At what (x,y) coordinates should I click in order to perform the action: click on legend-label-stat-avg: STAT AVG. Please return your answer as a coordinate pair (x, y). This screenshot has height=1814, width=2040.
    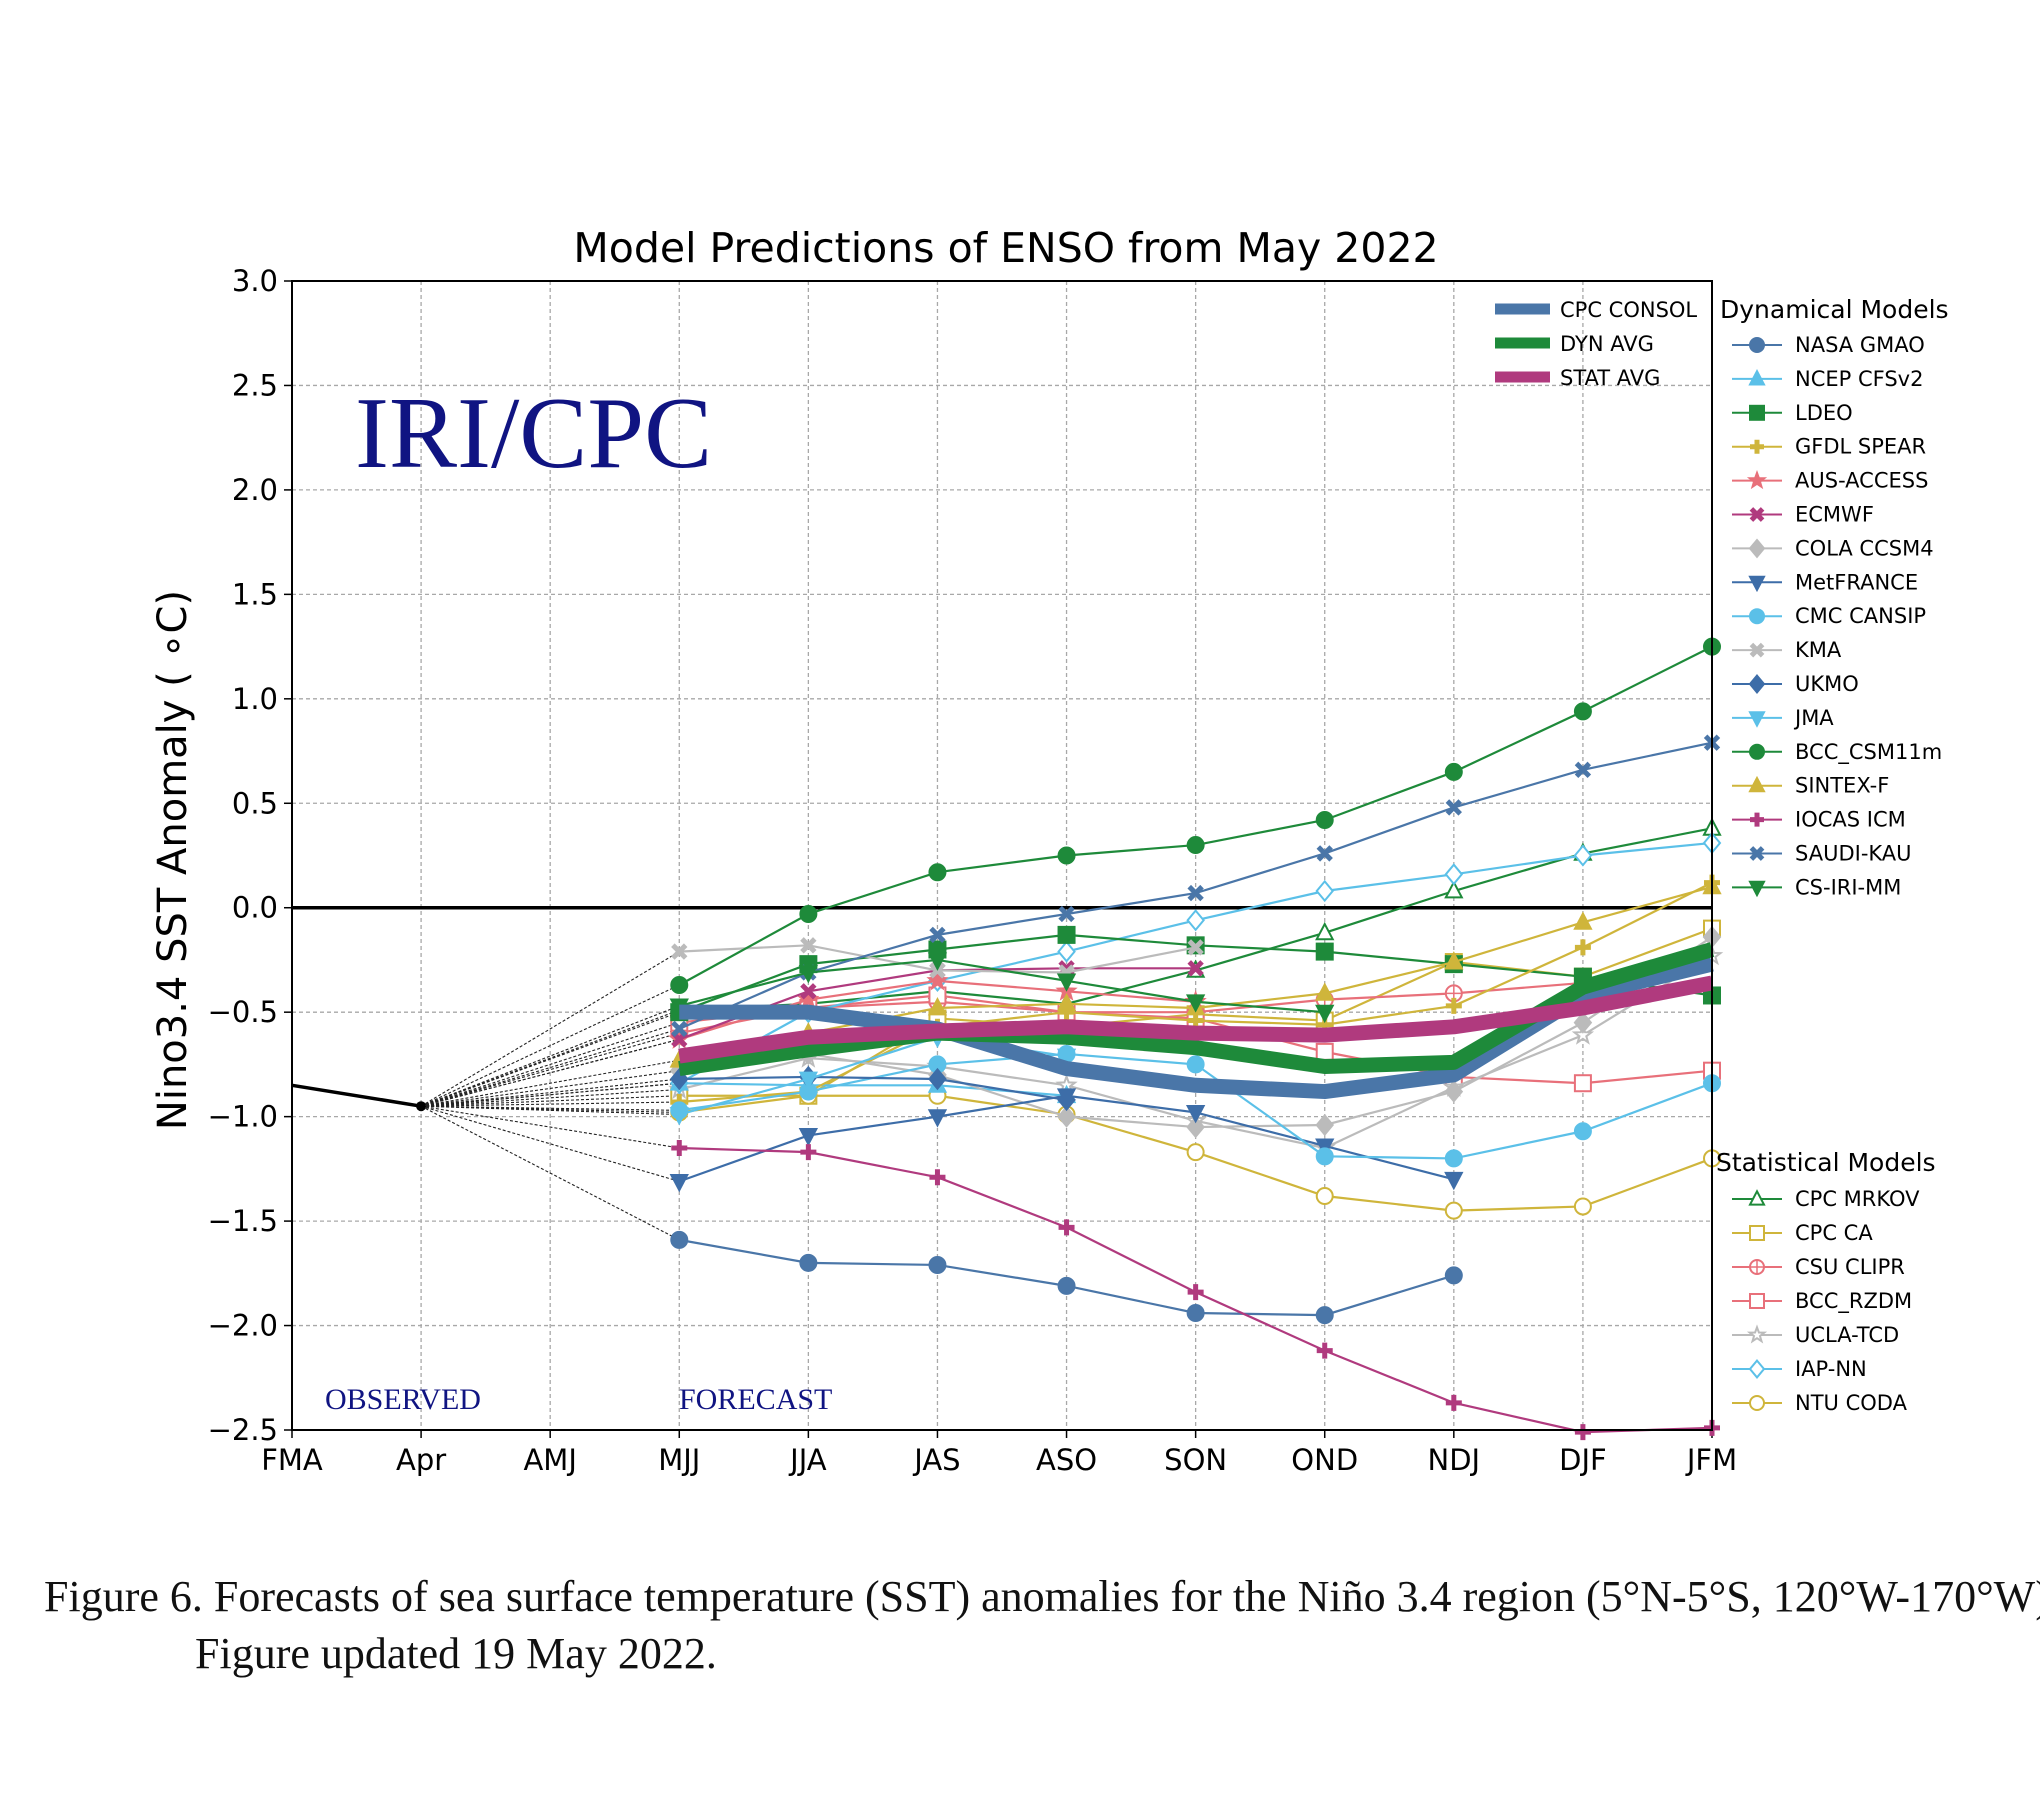
    Looking at the image, I should click on (1610, 378).